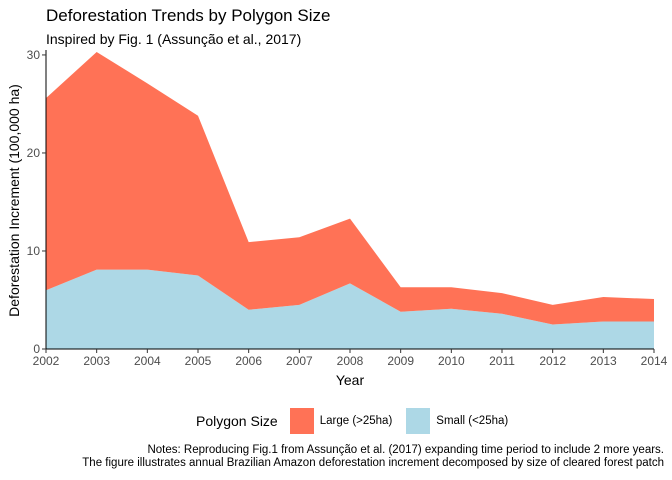  What do you see at coordinates (299, 361) in the screenshot?
I see `x-tick-label: 2007` at bounding box center [299, 361].